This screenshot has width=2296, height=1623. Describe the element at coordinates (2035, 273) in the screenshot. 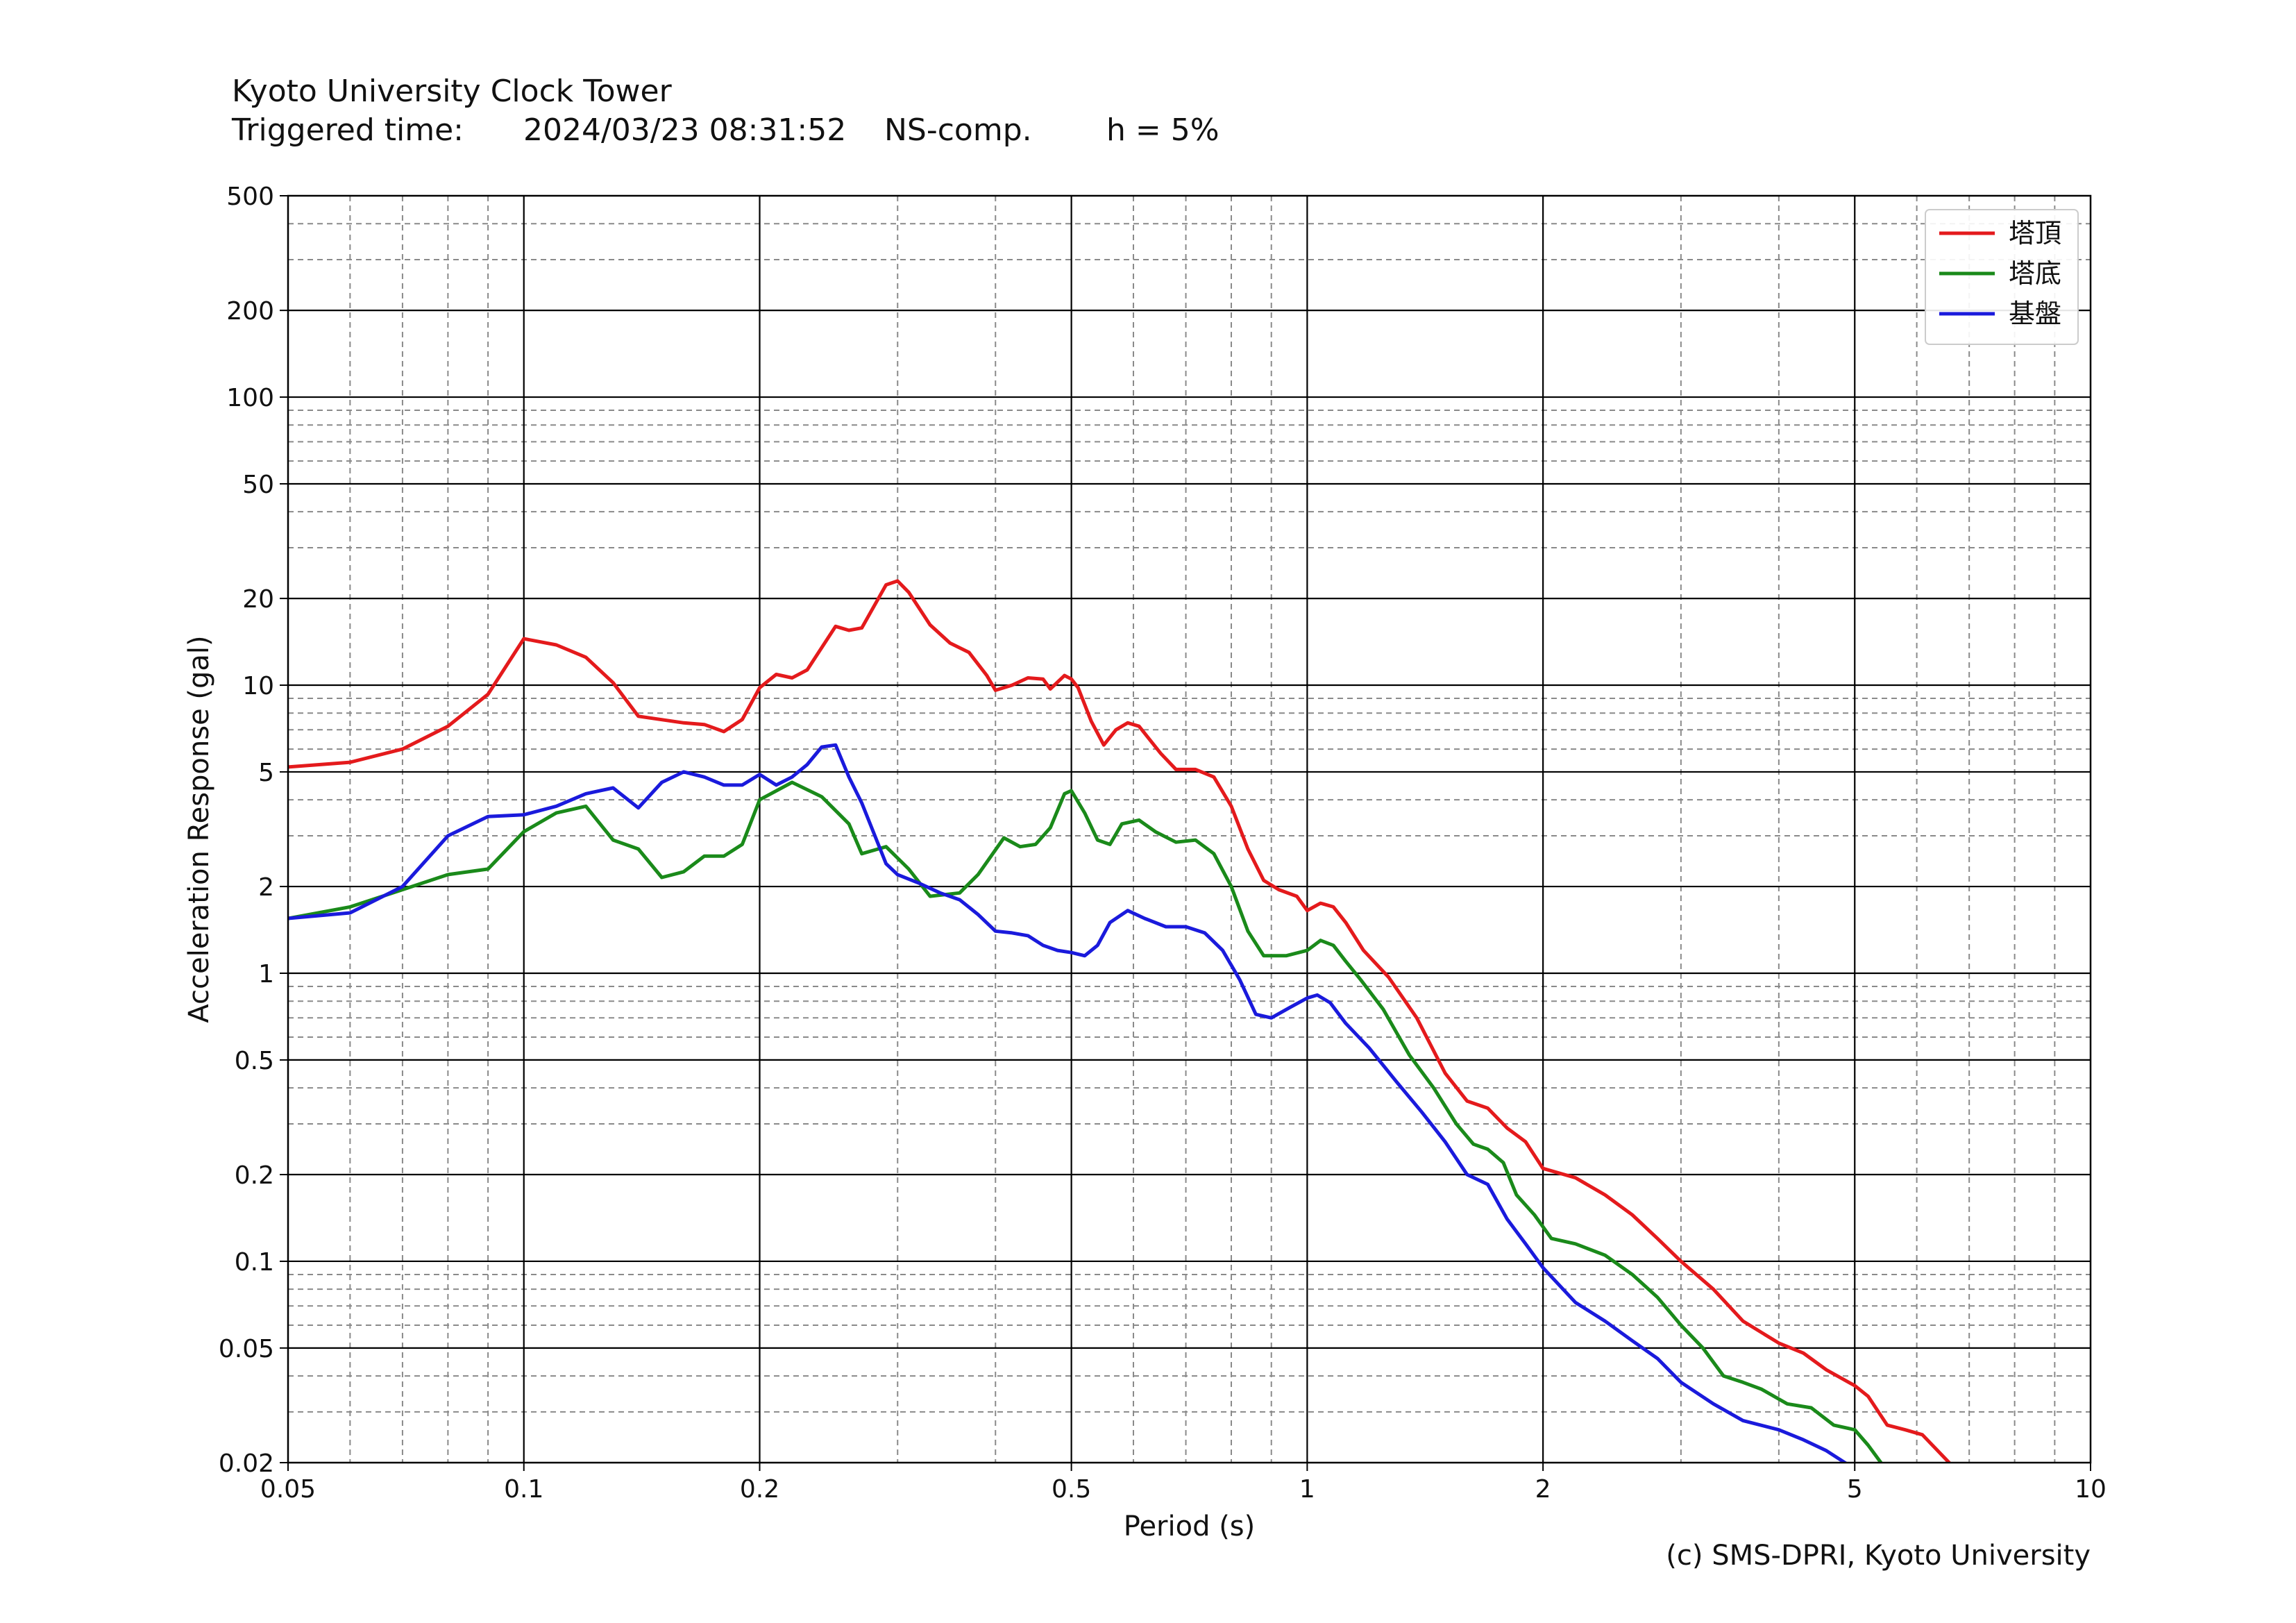

I see `legend-label: 塔底` at that location.